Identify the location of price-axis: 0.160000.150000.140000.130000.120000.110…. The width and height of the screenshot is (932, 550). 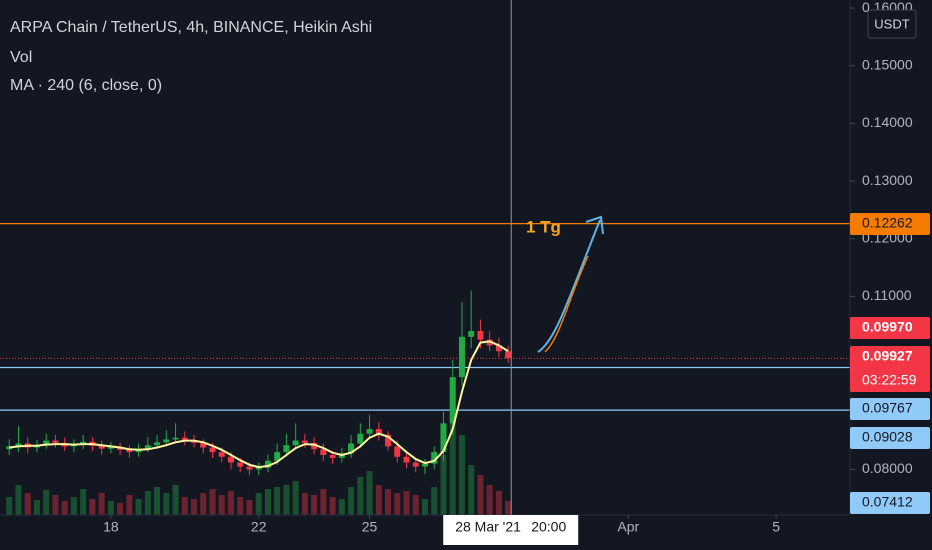
(890, 257).